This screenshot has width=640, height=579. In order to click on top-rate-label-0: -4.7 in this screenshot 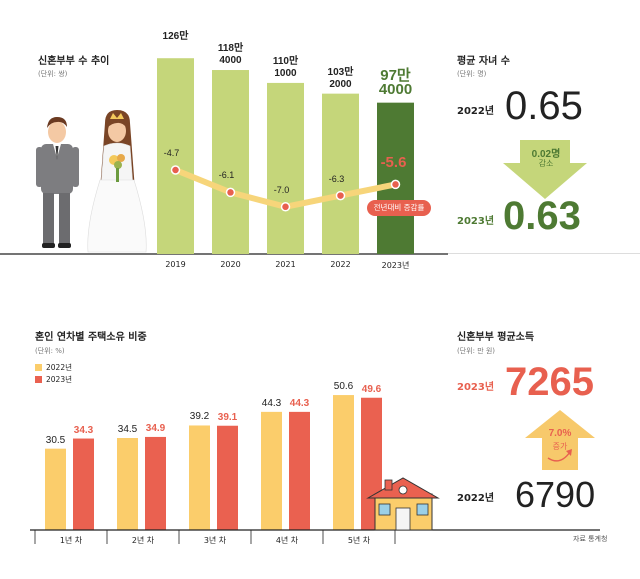, I will do `click(171, 153)`.